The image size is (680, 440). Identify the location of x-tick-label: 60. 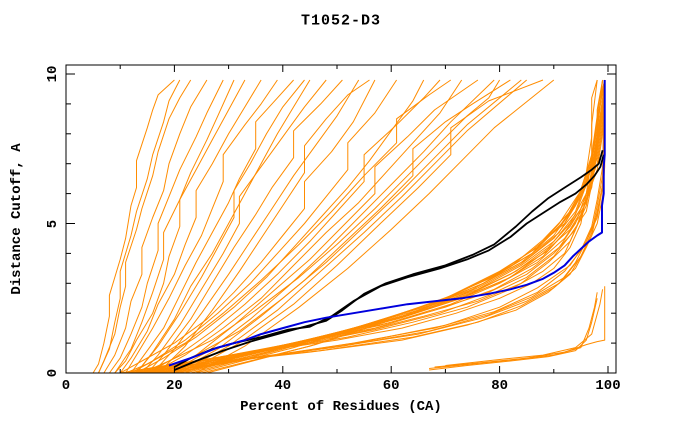
(391, 386).